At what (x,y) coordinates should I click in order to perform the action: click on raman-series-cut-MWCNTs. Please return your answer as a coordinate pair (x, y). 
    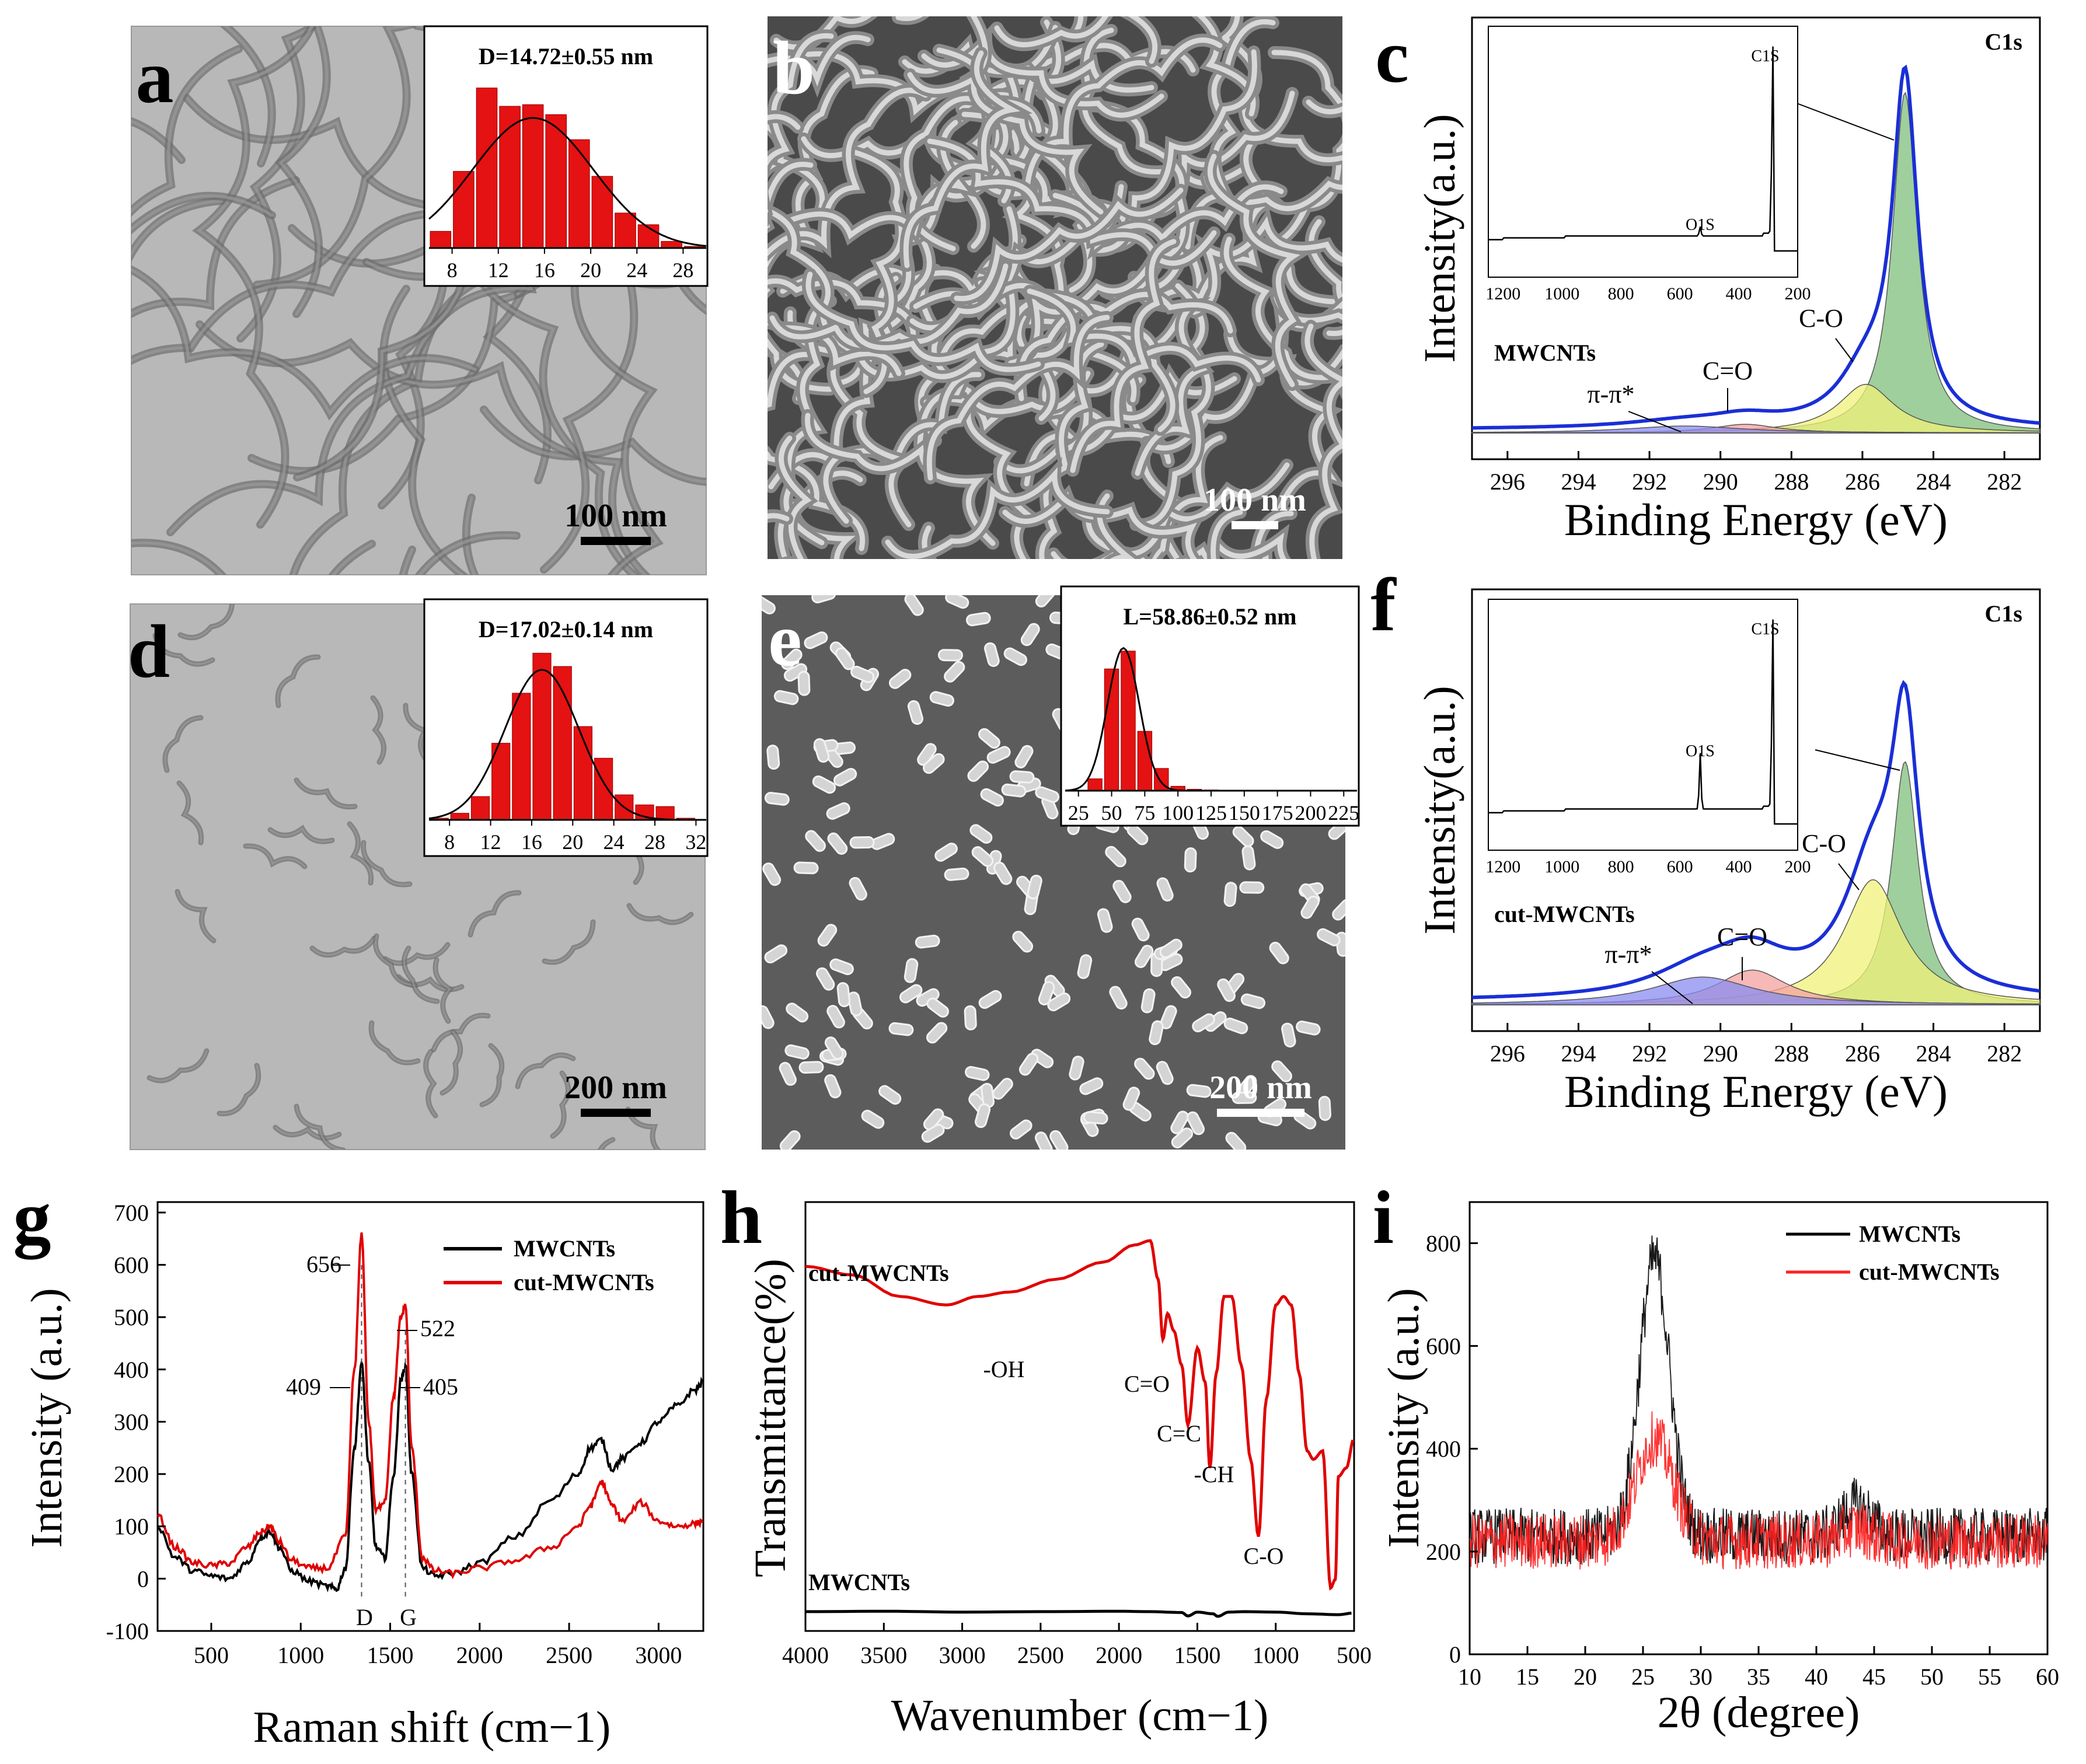
    Looking at the image, I should click on (430, 1406).